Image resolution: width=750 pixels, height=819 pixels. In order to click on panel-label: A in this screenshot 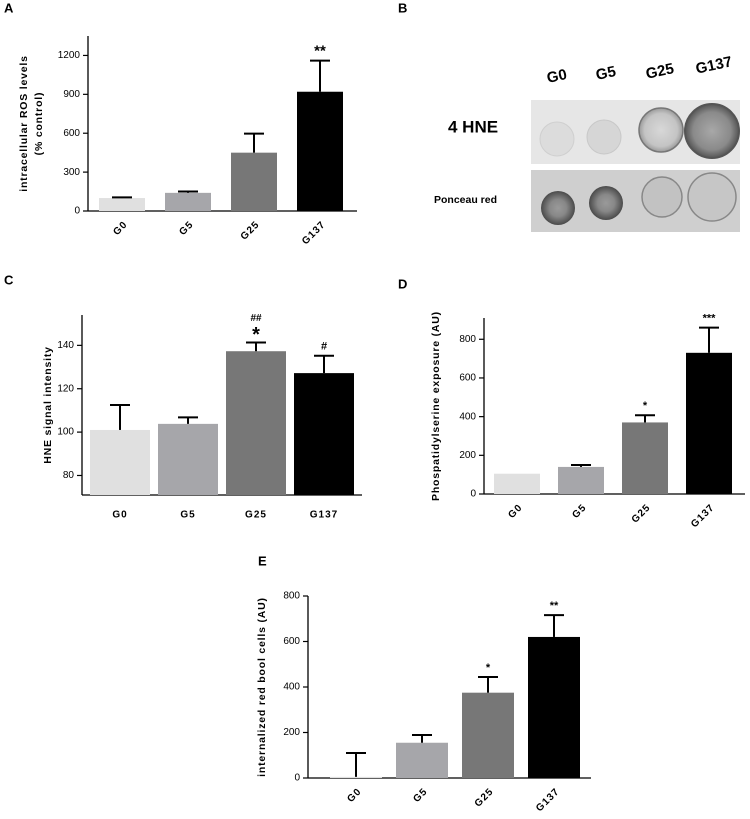, I will do `click(9, 7)`.